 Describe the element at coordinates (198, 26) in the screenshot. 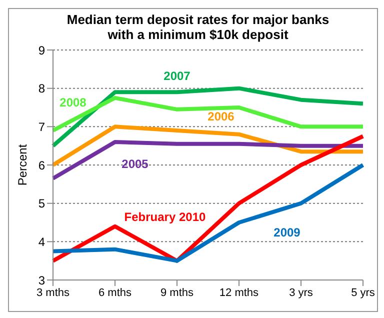

I see `chart-title: Median term deposit rates for major banks with a minimum $10k deposit` at that location.